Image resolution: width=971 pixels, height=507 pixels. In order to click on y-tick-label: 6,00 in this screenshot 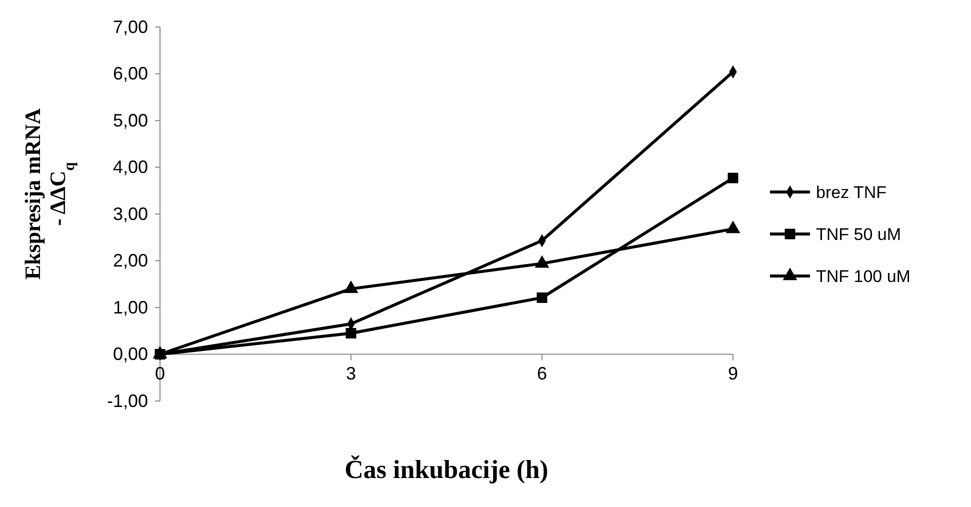, I will do `click(130, 74)`.